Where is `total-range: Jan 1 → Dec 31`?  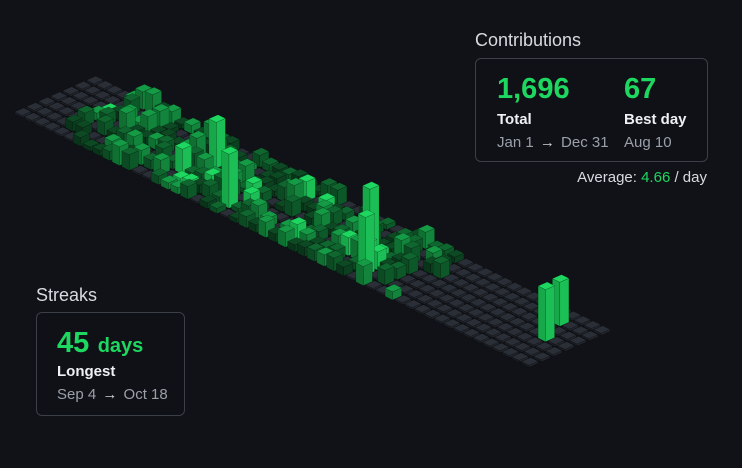
total-range: Jan 1 → Dec 31 is located at coordinates (553, 142).